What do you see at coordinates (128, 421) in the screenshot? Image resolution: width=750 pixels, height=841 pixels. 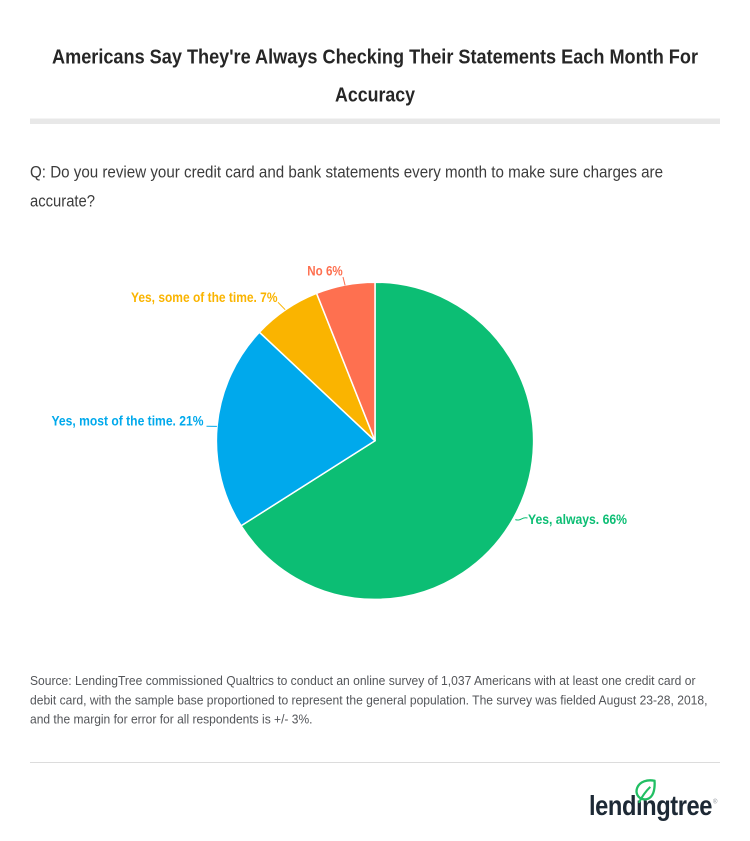 I see `svg-text: Yes, most of the time. 21%` at bounding box center [128, 421].